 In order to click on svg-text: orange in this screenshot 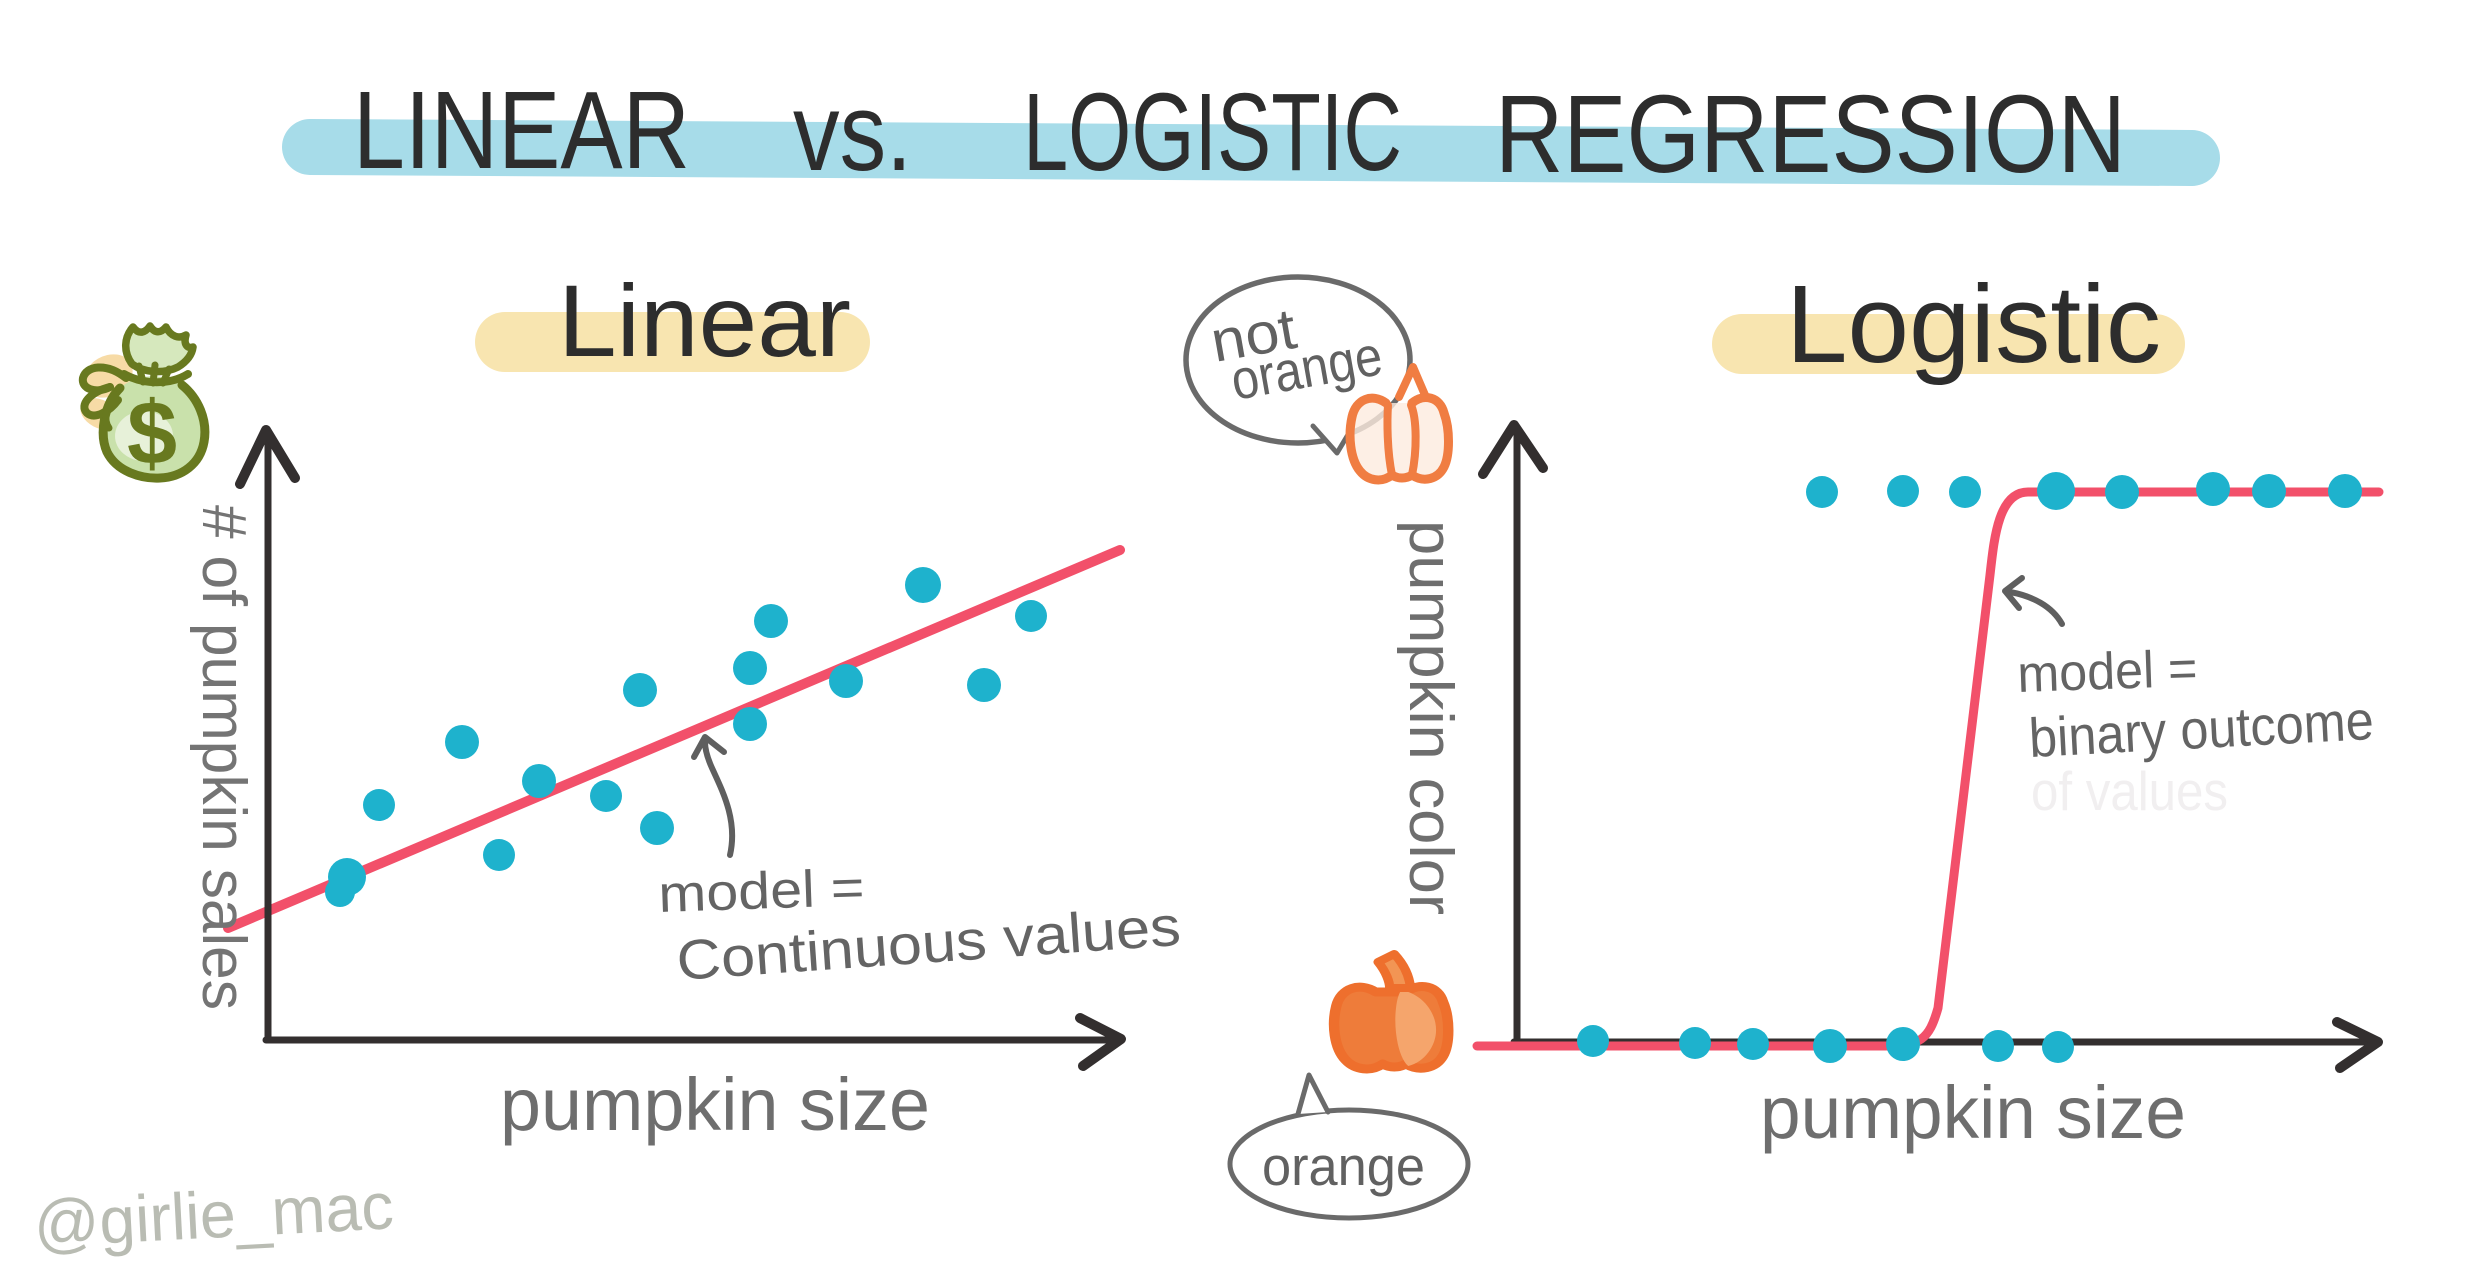, I will do `click(1343, 1166)`.